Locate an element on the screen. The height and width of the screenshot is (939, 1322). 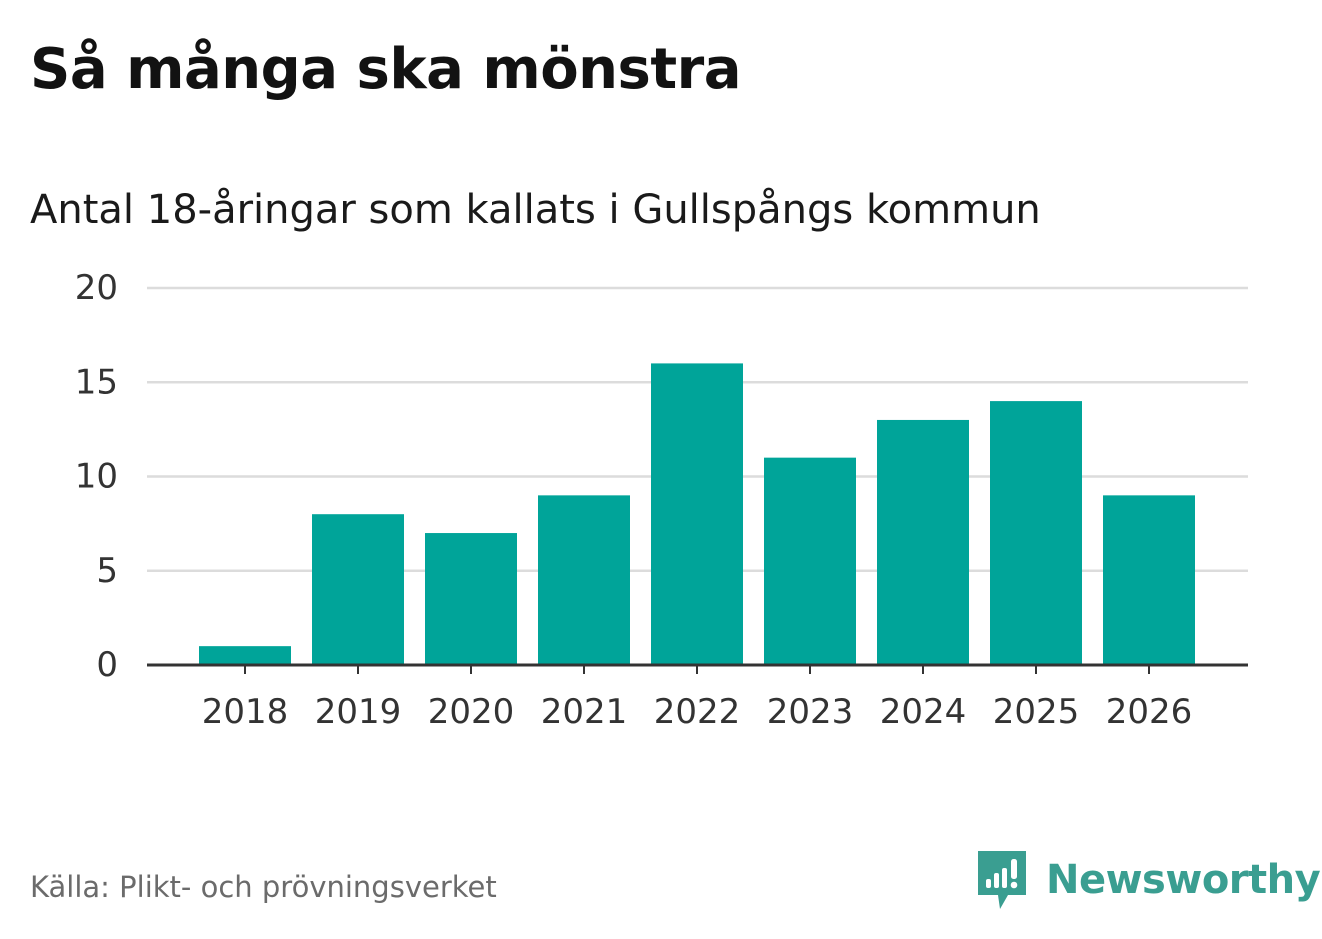
x-tick-label-2019: 2019 is located at coordinates (358, 712).